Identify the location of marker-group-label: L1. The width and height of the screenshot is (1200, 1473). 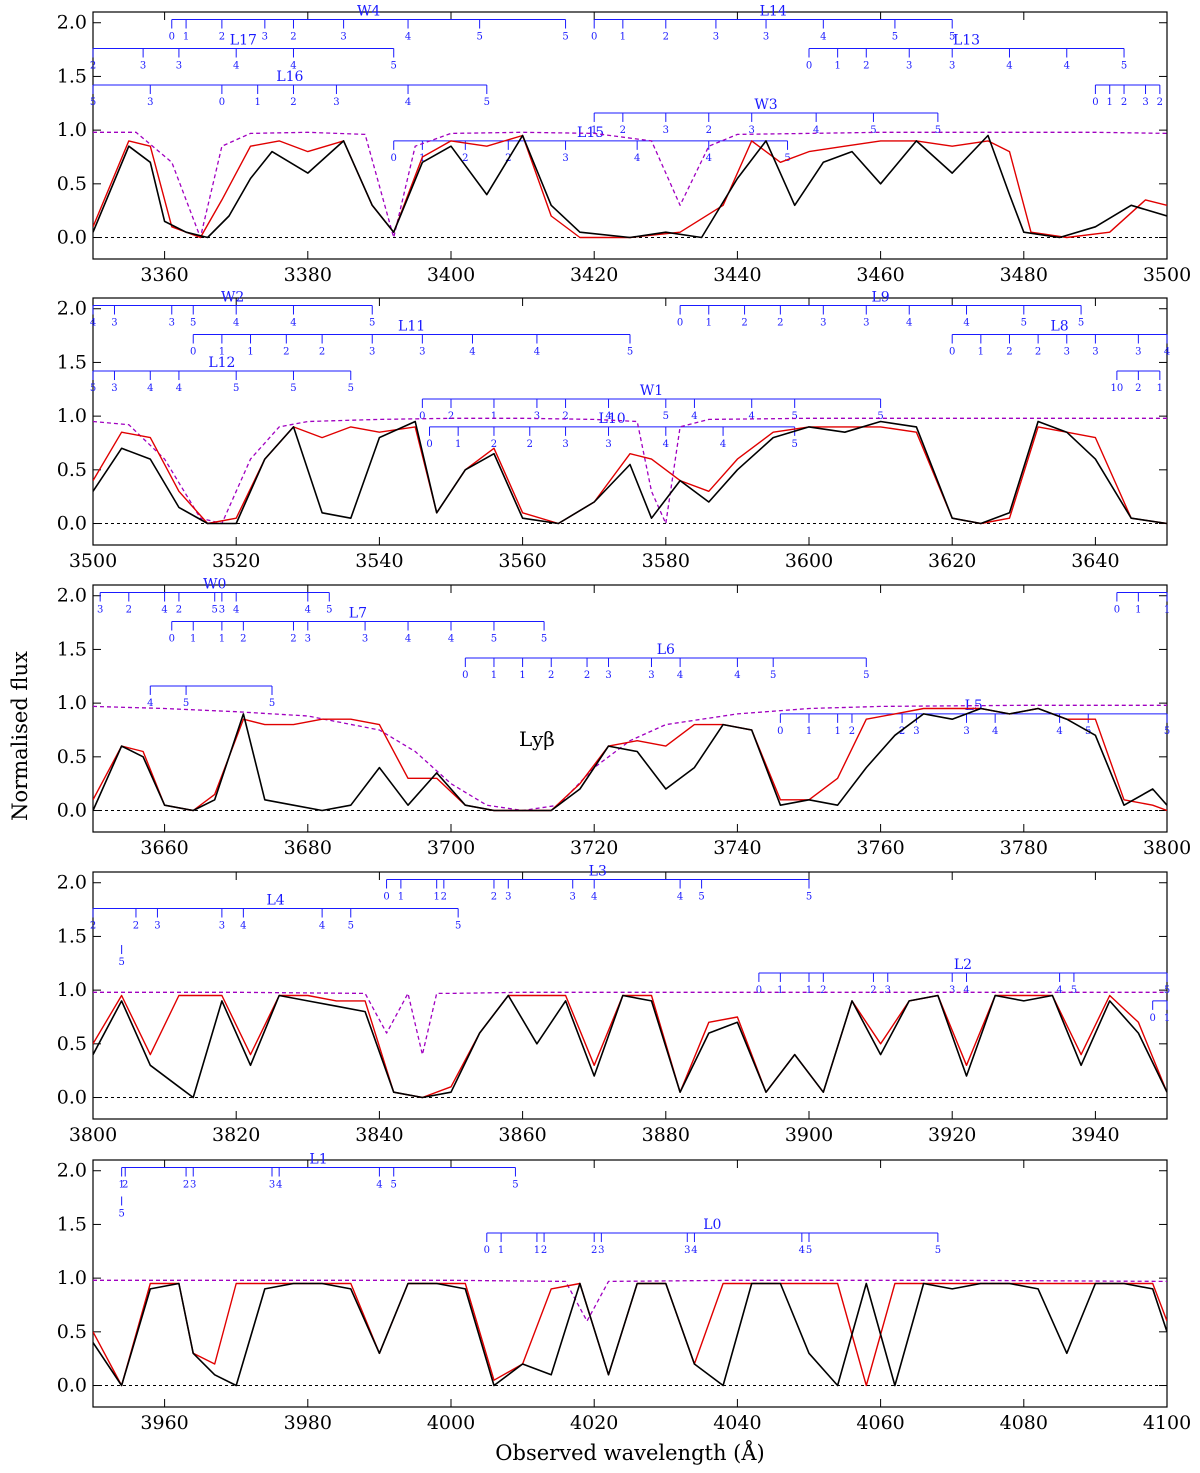
(318, 1160).